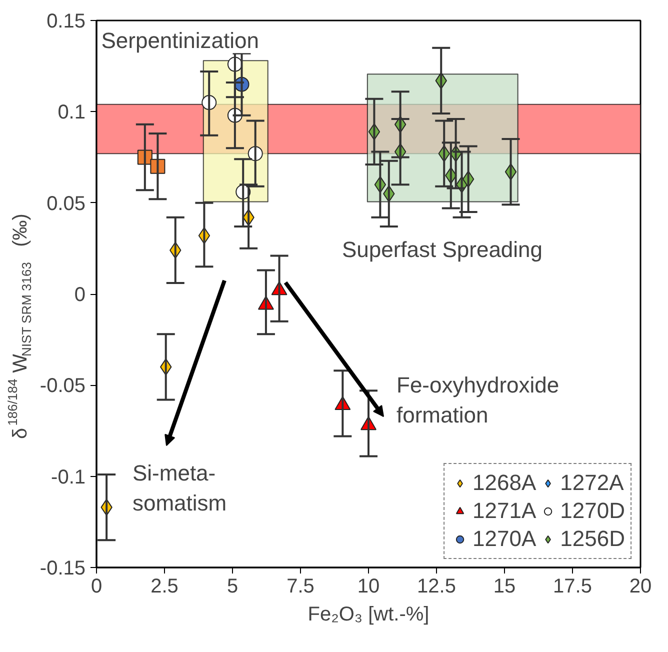 This screenshot has height=652, width=668. Describe the element at coordinates (572, 587) in the screenshot. I see `x-tick-label: 17.5` at that location.